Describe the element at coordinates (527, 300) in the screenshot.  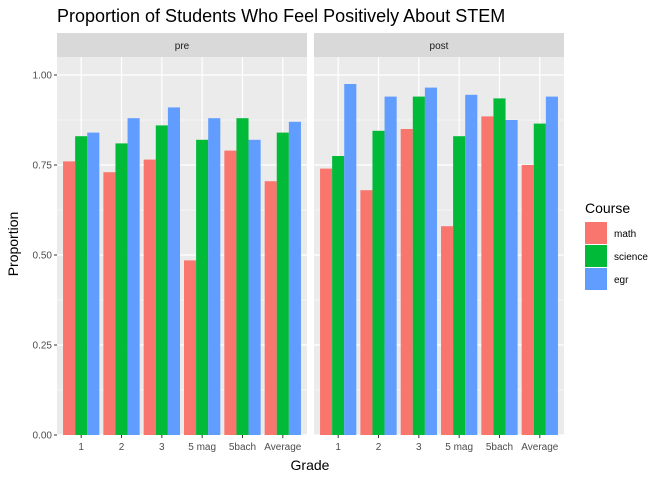
I see `bar-post-math-Average` at that location.